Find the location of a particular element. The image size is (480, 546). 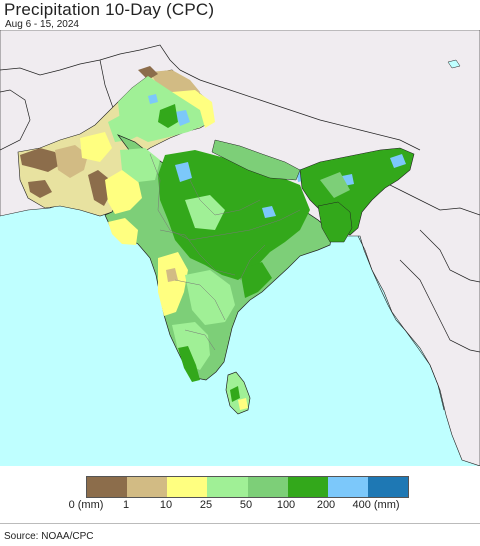

myanmar-coast is located at coordinates (401, 323).